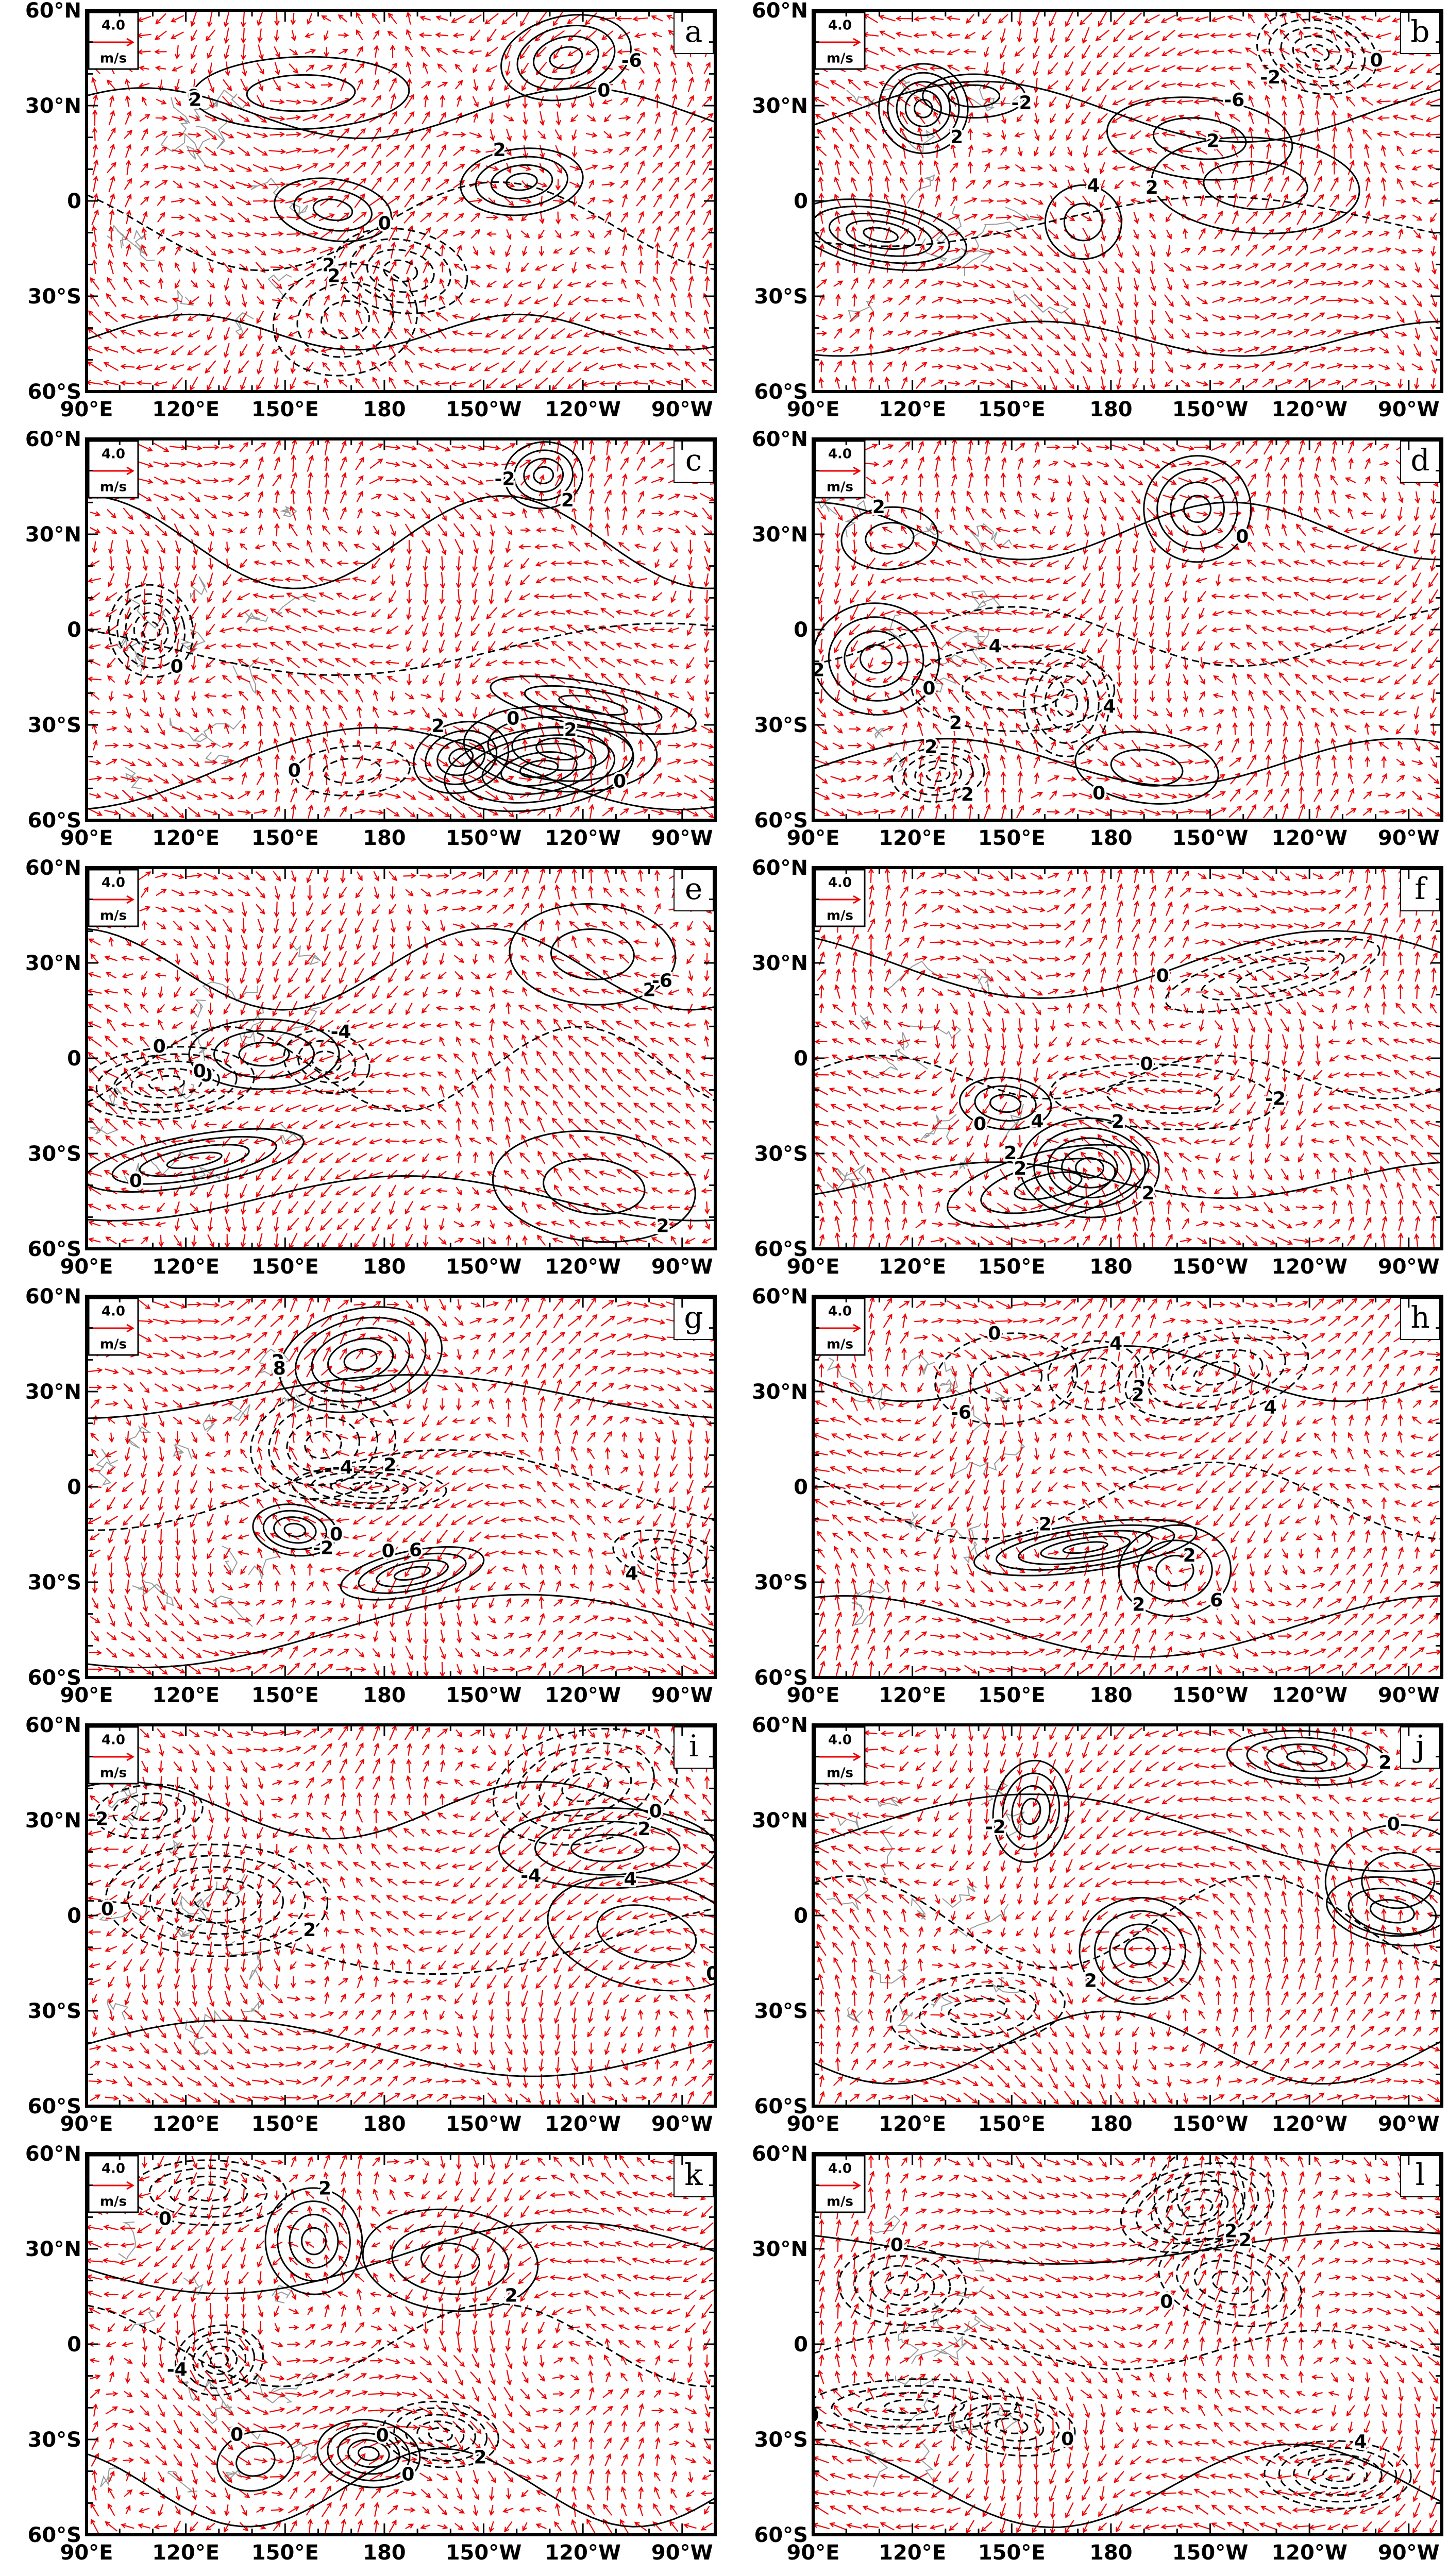  I want to click on panel-label: l, so click(1420, 2174).